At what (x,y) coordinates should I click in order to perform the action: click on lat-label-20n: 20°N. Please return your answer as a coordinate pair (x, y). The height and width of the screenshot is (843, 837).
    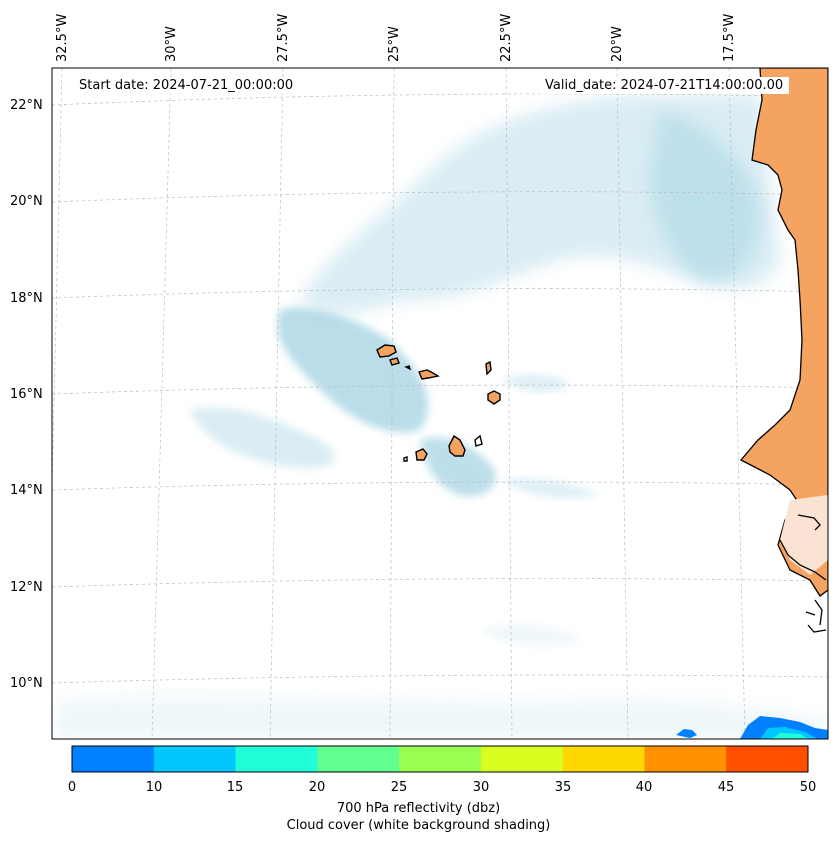
    Looking at the image, I should click on (26, 201).